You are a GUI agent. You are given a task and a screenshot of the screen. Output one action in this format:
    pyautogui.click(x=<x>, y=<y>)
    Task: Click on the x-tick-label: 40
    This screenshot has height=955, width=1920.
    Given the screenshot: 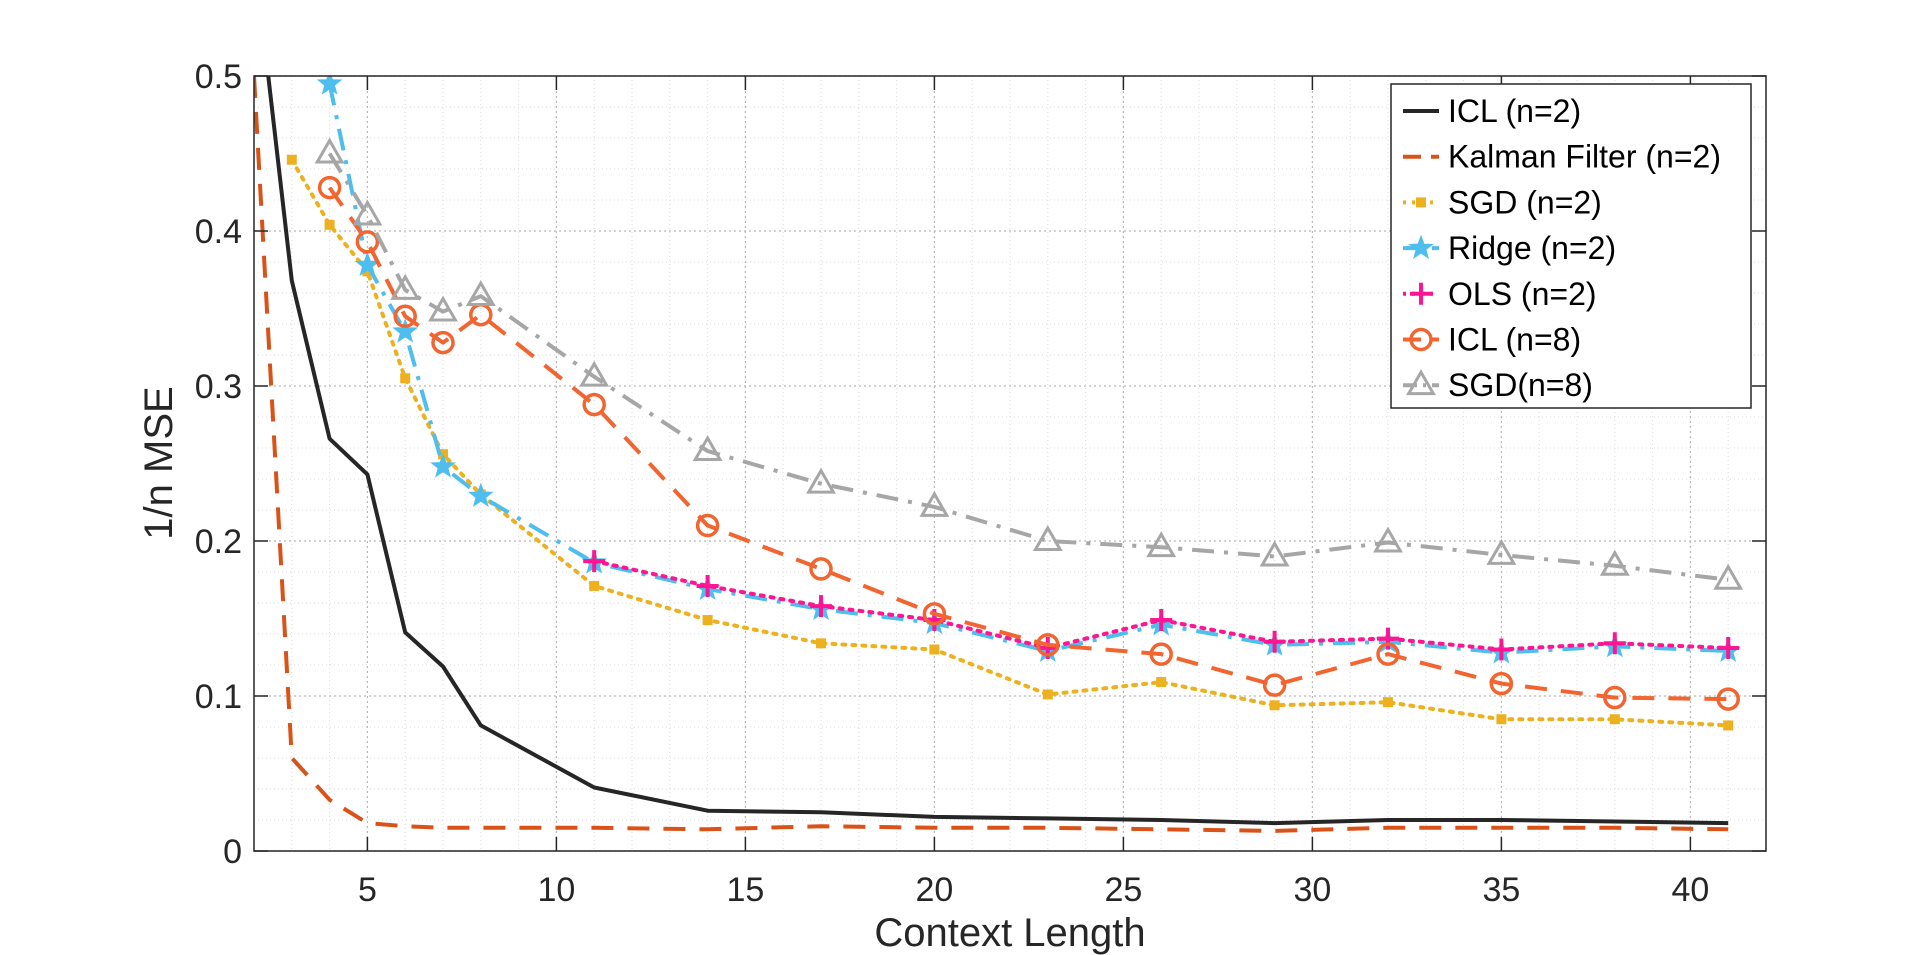 What is the action you would take?
    pyautogui.click(x=1690, y=890)
    